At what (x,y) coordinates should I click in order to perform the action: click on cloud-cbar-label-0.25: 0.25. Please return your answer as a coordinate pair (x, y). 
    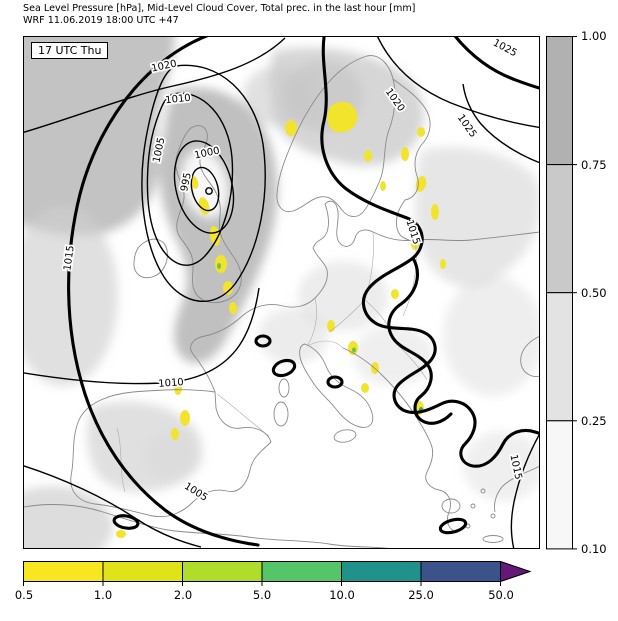
    Looking at the image, I should click on (594, 421).